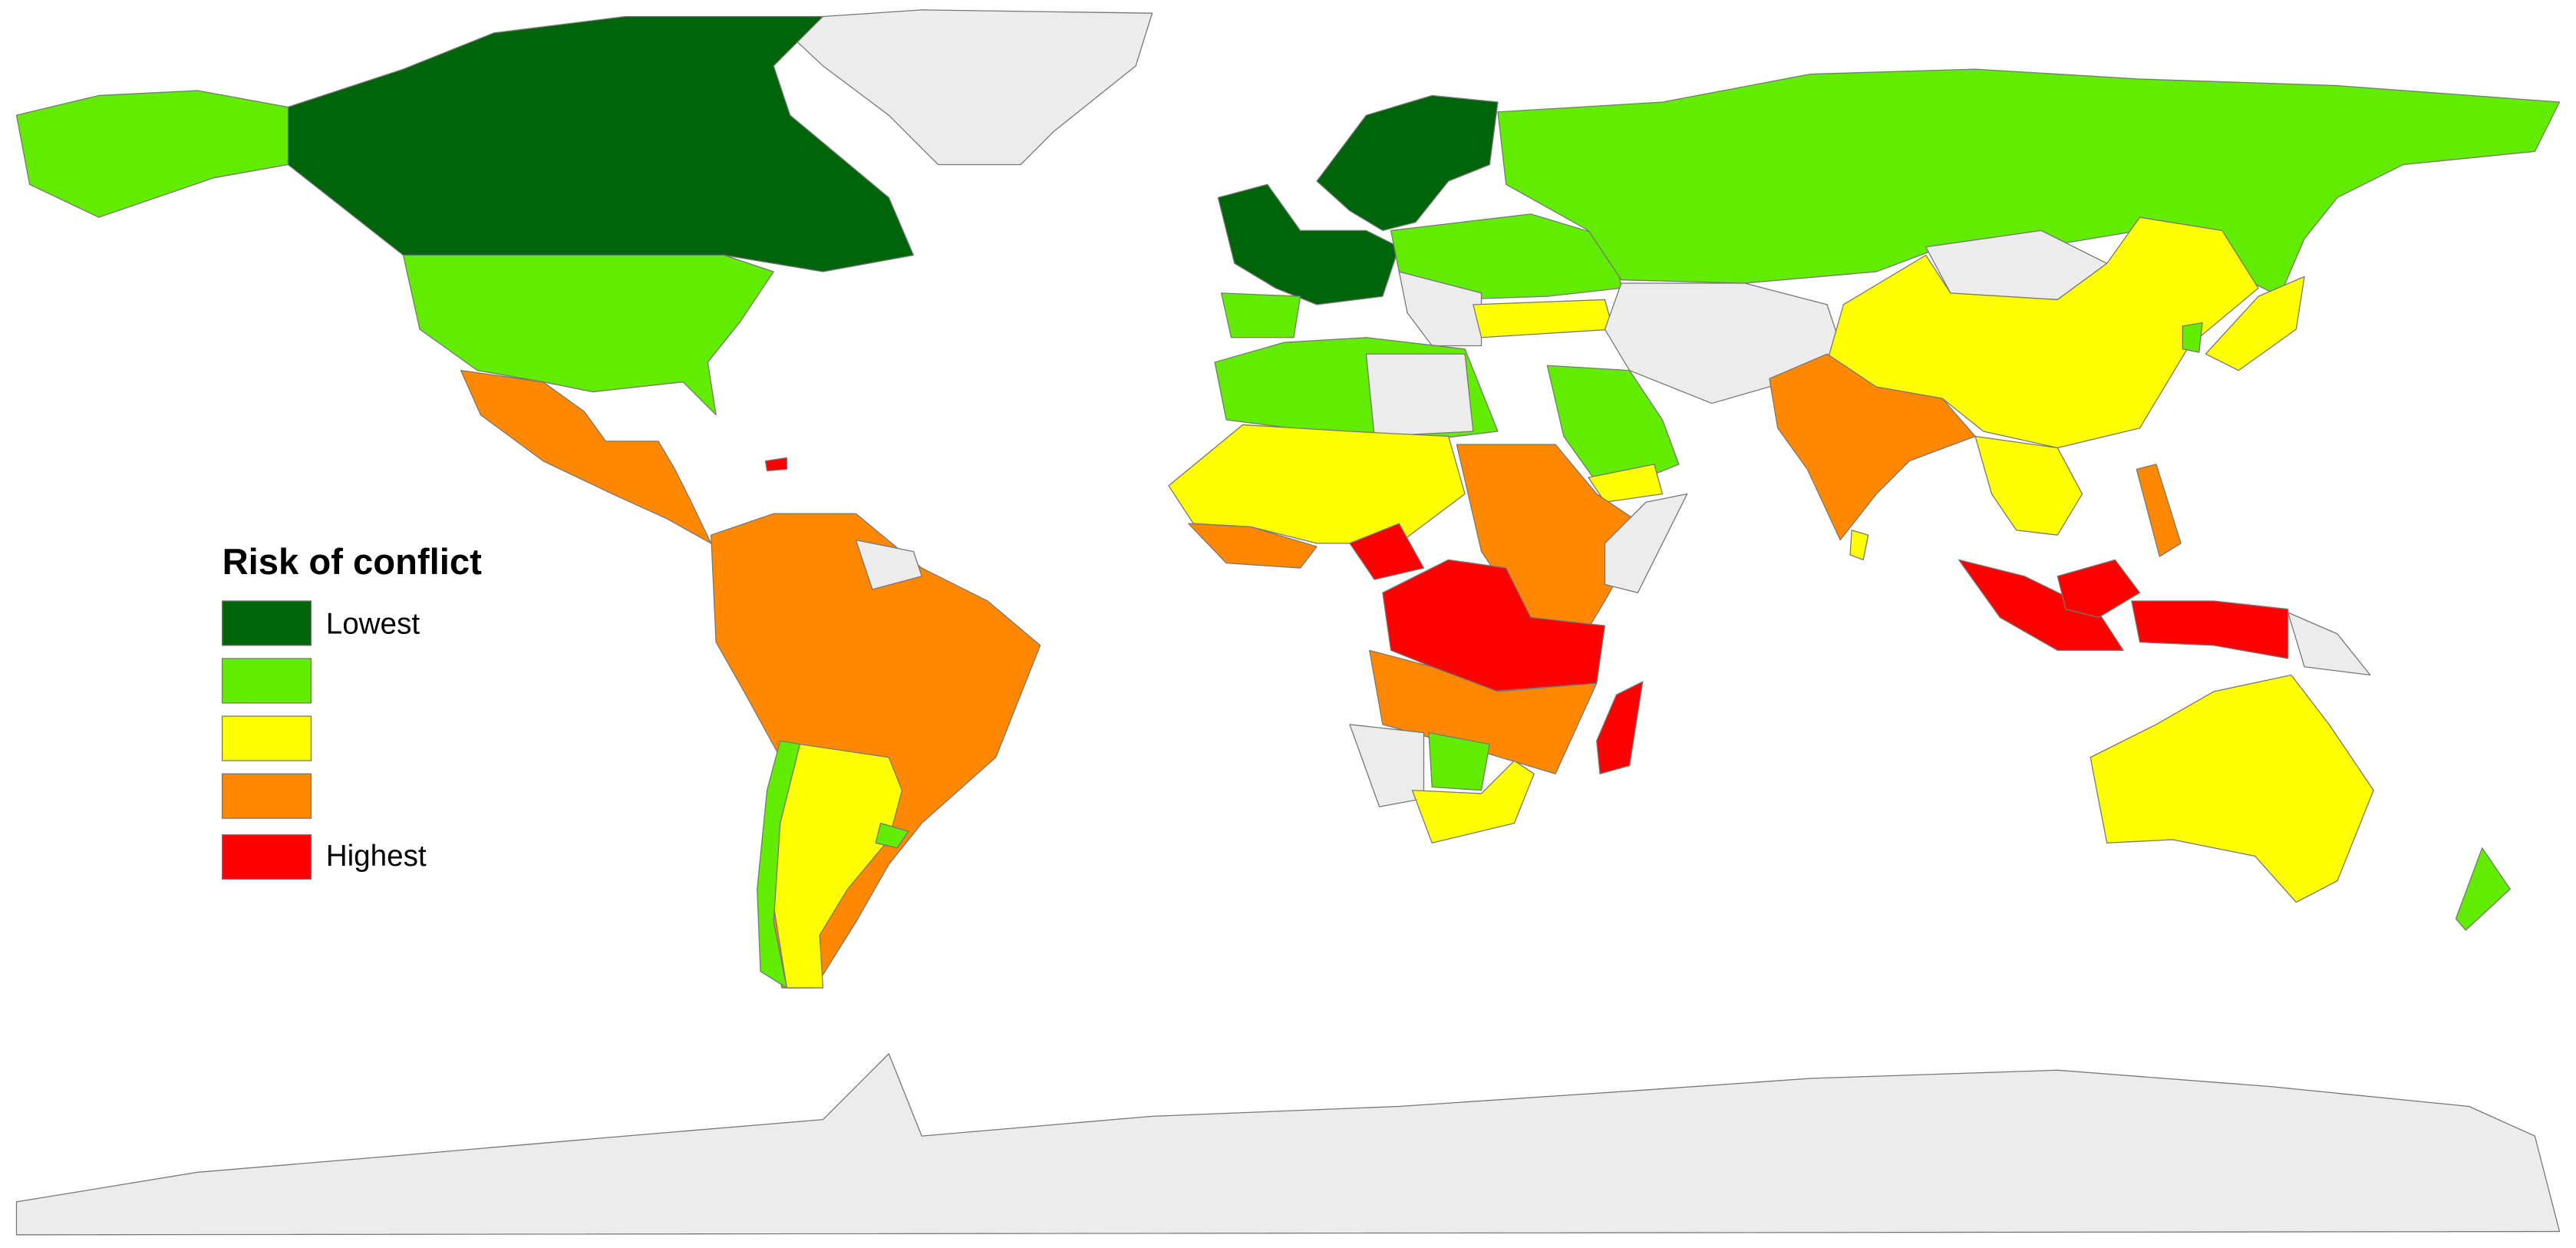 Image resolution: width=2576 pixels, height=1248 pixels. I want to click on legend-label: Lowest, so click(373, 624).